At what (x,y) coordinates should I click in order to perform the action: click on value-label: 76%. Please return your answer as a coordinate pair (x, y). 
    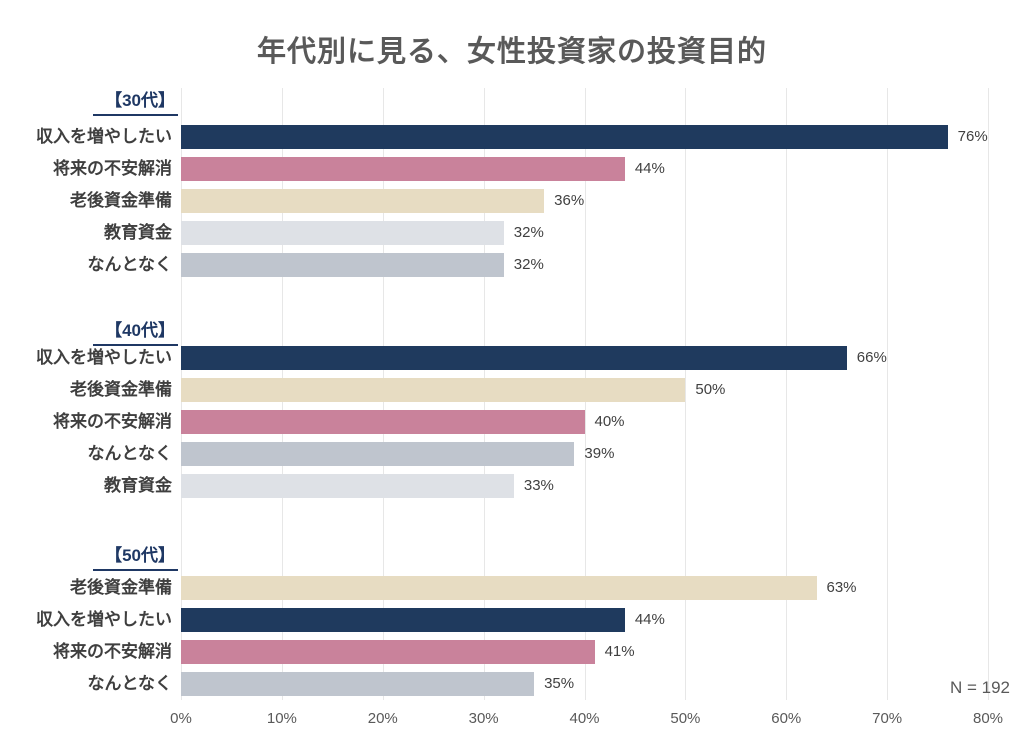
    Looking at the image, I should click on (972, 136).